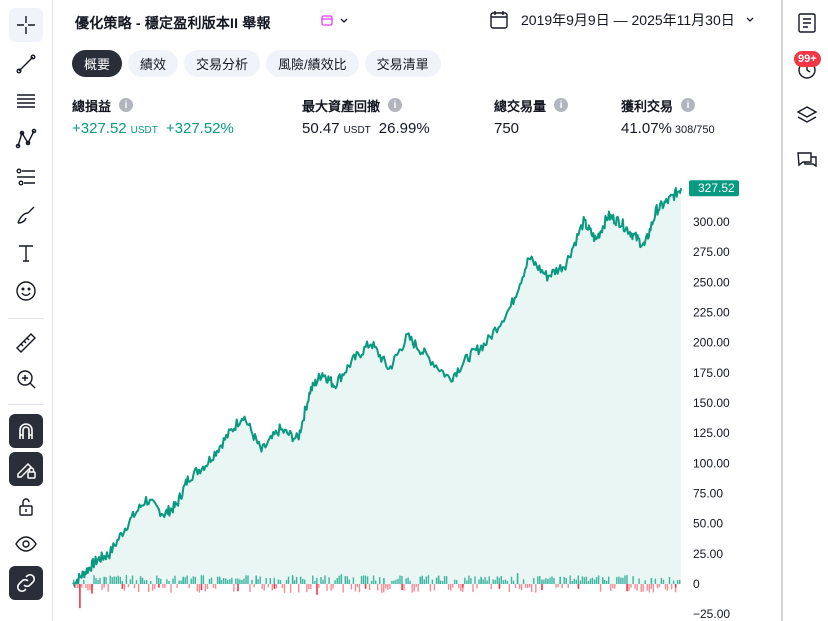 The image size is (828, 621). I want to click on y-tick-label: 100.00, so click(711, 463).